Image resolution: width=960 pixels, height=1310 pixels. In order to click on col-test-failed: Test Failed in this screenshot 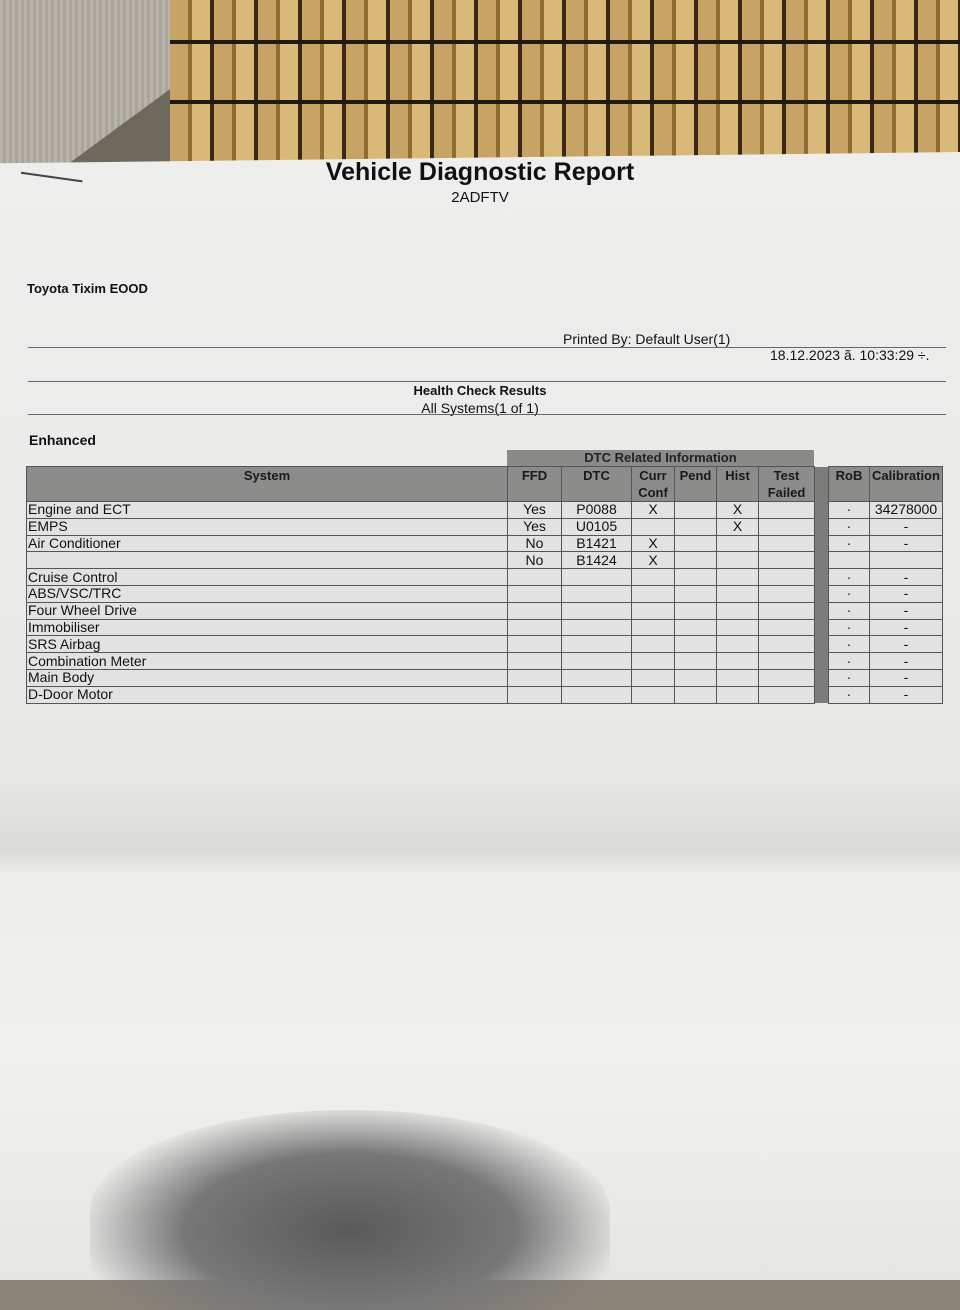, I will do `click(786, 484)`.